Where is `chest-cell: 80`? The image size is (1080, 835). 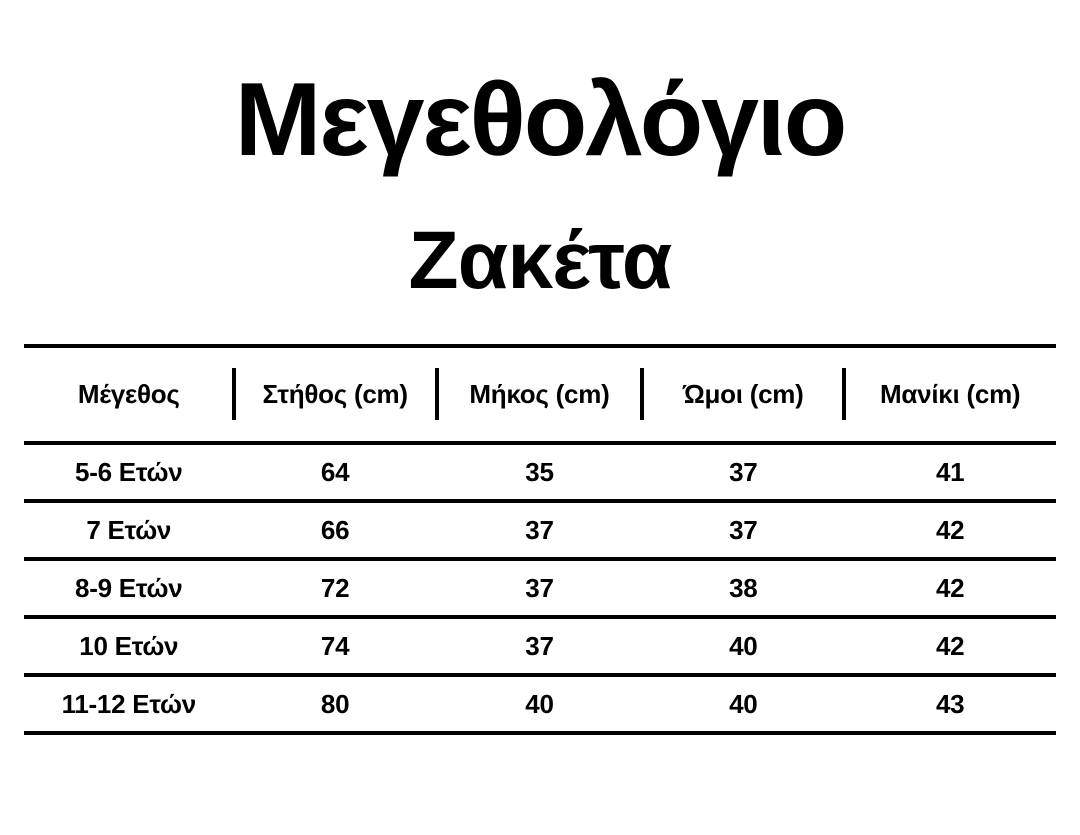
chest-cell: 80 is located at coordinates (335, 703).